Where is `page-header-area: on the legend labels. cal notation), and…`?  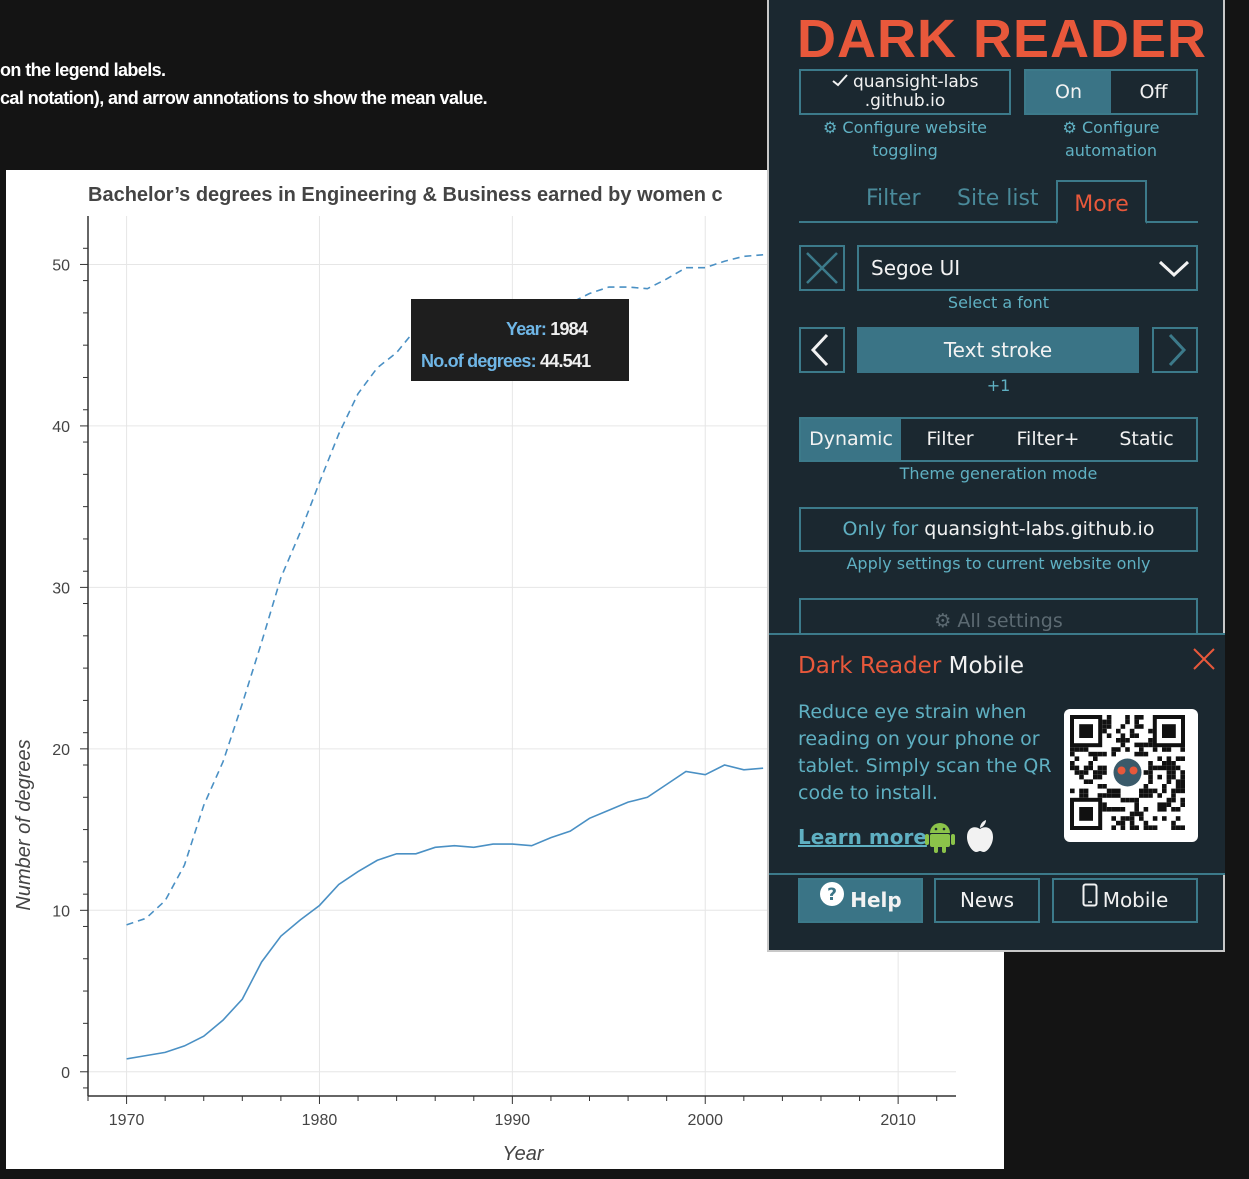 page-header-area: on the legend labels. cal notation), and… is located at coordinates (385, 85).